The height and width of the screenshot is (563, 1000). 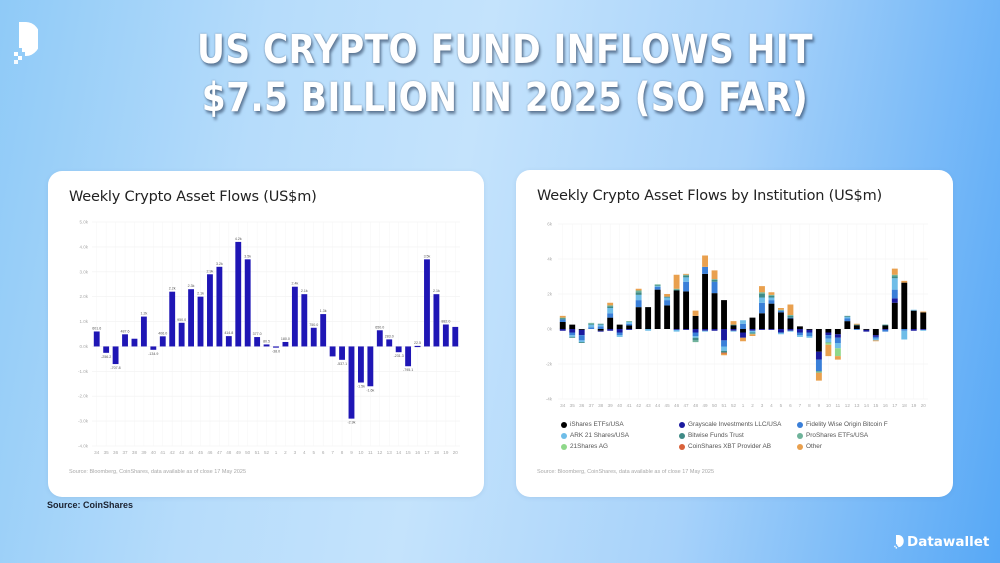 I want to click on svg-text: 51, so click(x=724, y=405).